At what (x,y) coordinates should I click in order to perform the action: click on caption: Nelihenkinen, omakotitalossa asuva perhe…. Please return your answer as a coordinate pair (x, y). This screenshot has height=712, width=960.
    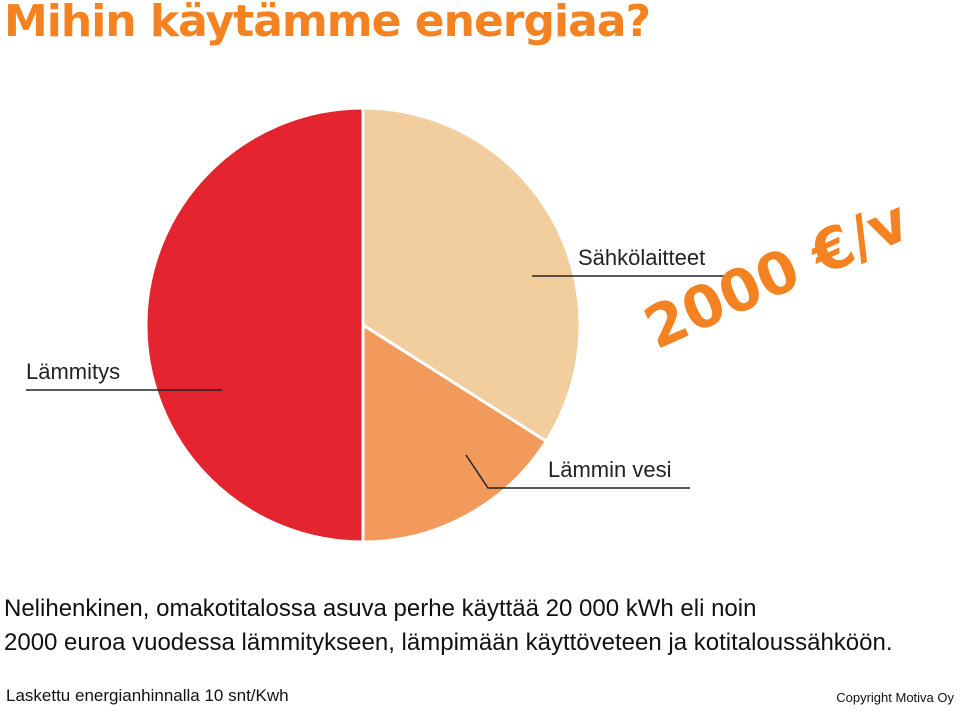
    Looking at the image, I should click on (480, 626).